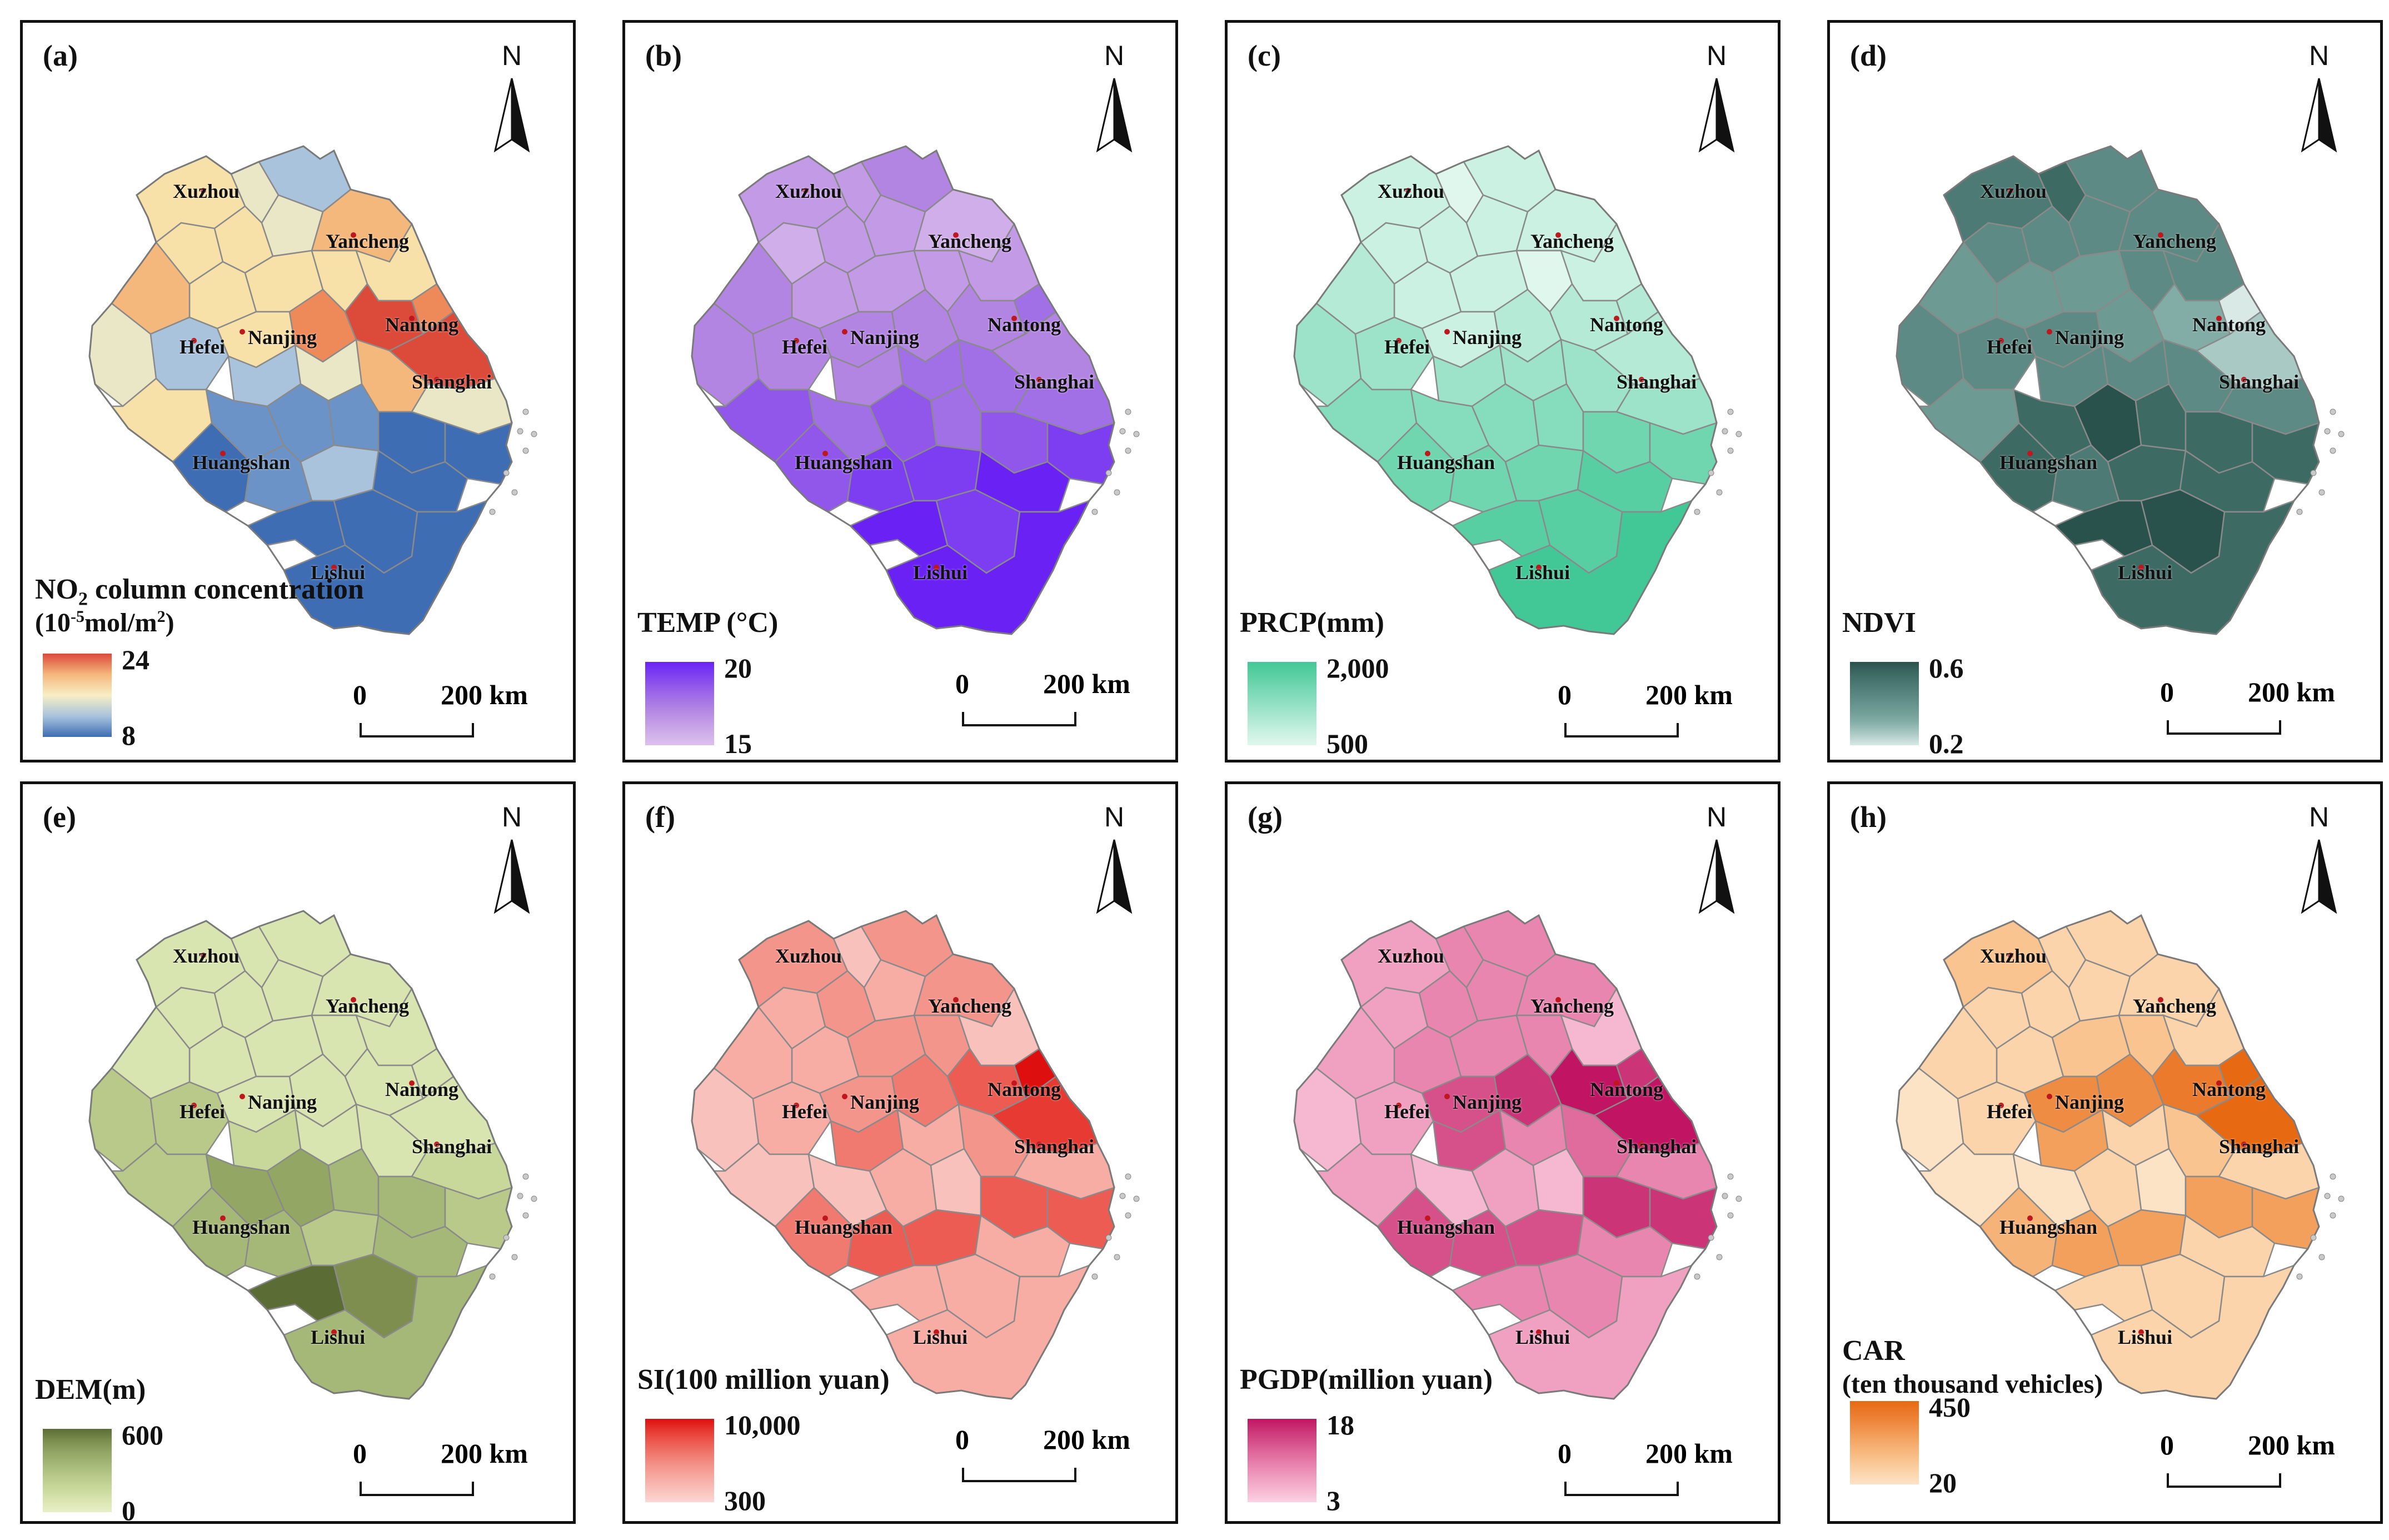  I want to click on panel-label: (b), so click(663, 55).